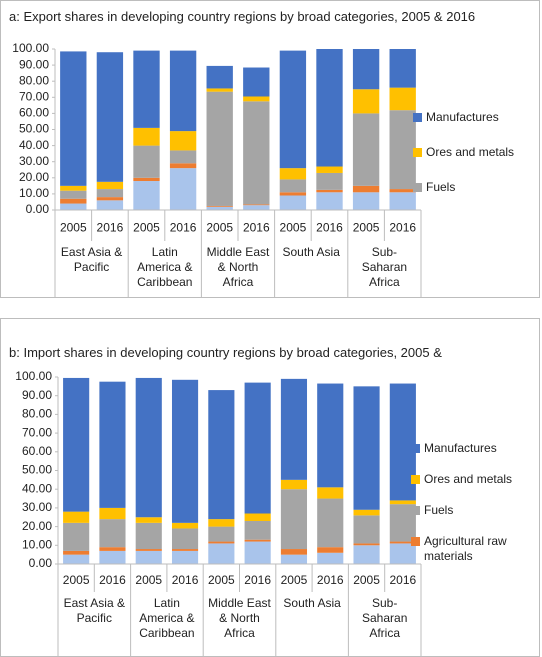  I want to click on legend-label: Fuels, so click(441, 187).